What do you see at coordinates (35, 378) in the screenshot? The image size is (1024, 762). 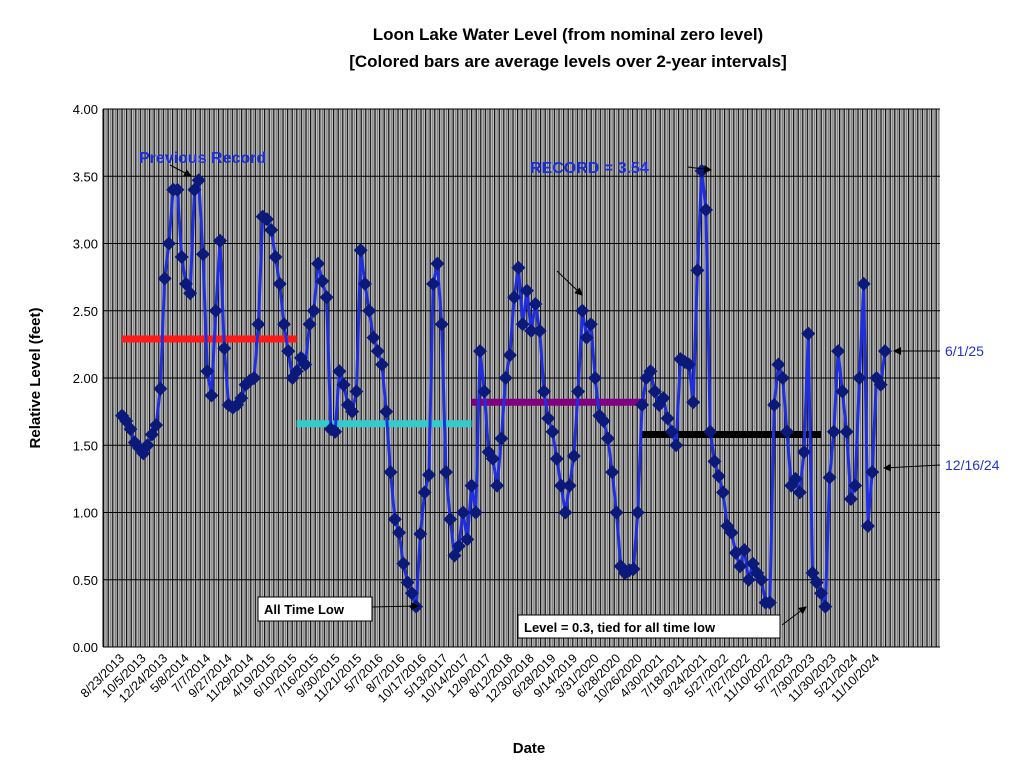 I see `y-axis-label: Relative Level (feet)` at bounding box center [35, 378].